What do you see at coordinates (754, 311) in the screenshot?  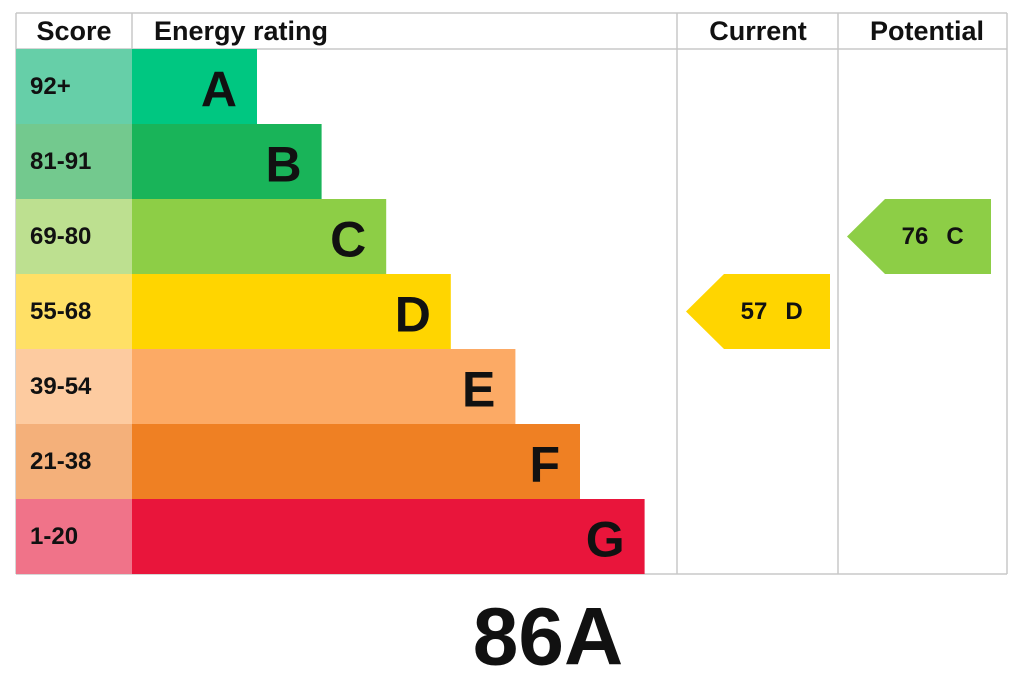 I see `current-score: 57` at bounding box center [754, 311].